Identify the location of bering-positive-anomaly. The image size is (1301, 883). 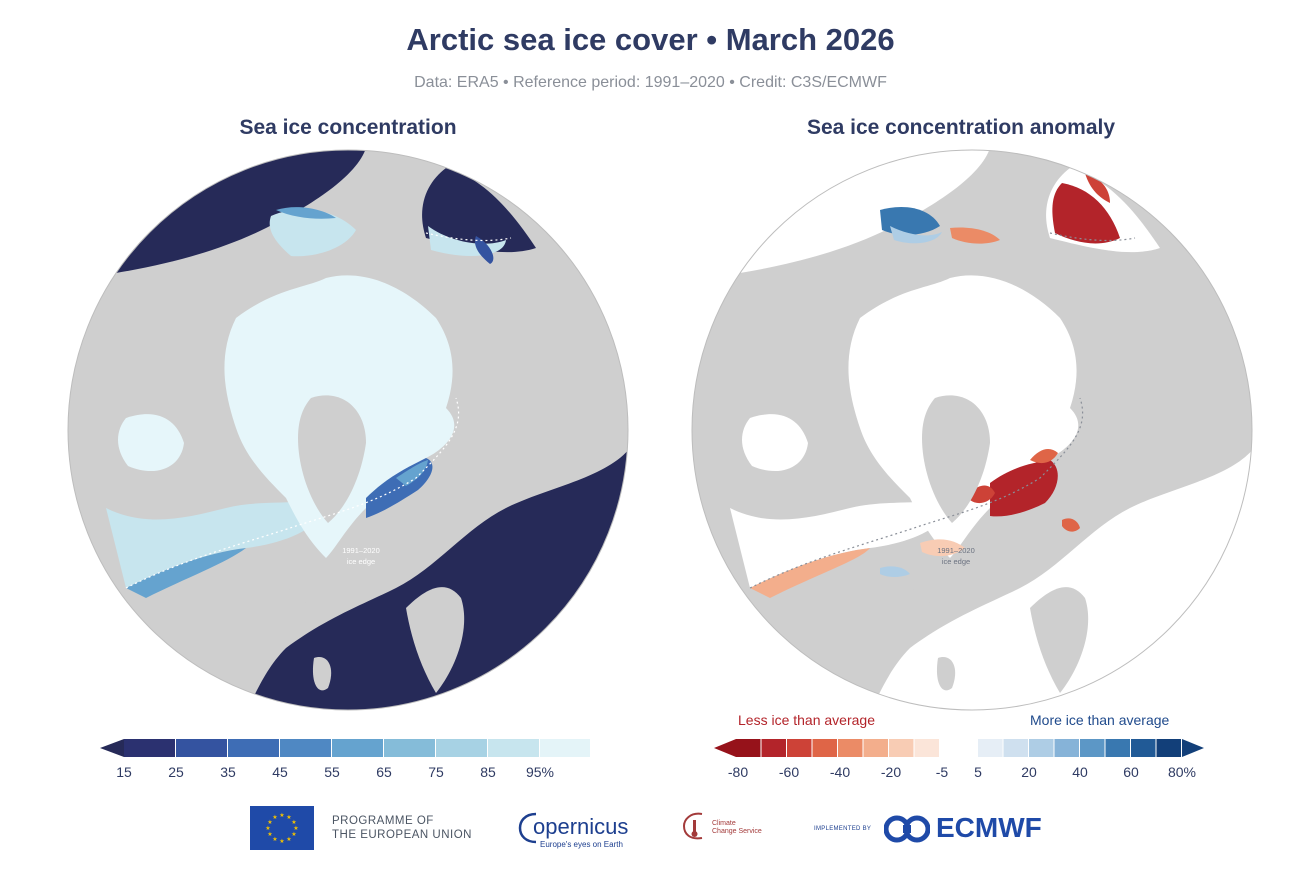
(910, 220).